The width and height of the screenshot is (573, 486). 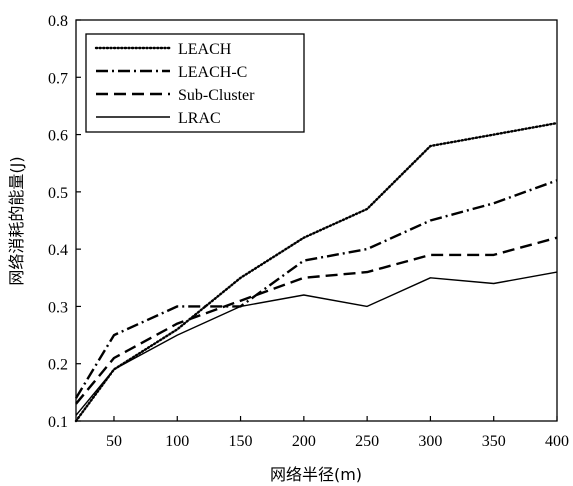 I want to click on y-tick-label: 0.5, so click(x=58, y=193).